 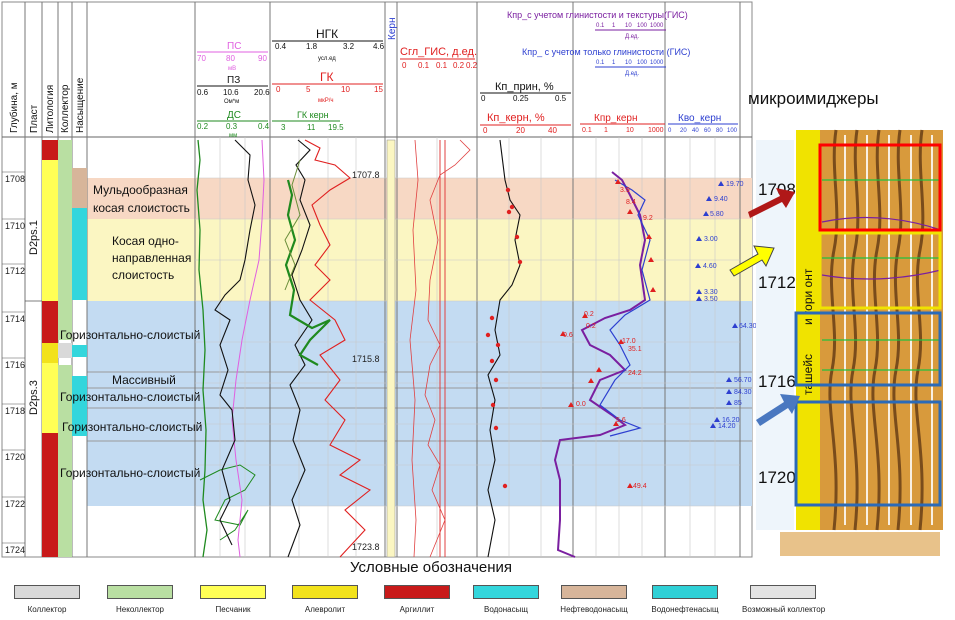 I want to click on svg-text: 3.00, so click(x=711, y=239).